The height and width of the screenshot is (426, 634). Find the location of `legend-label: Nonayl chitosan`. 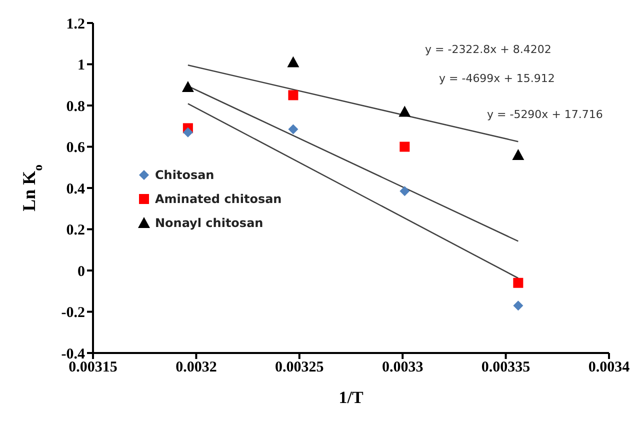

legend-label: Nonayl chitosan is located at coordinates (209, 223).